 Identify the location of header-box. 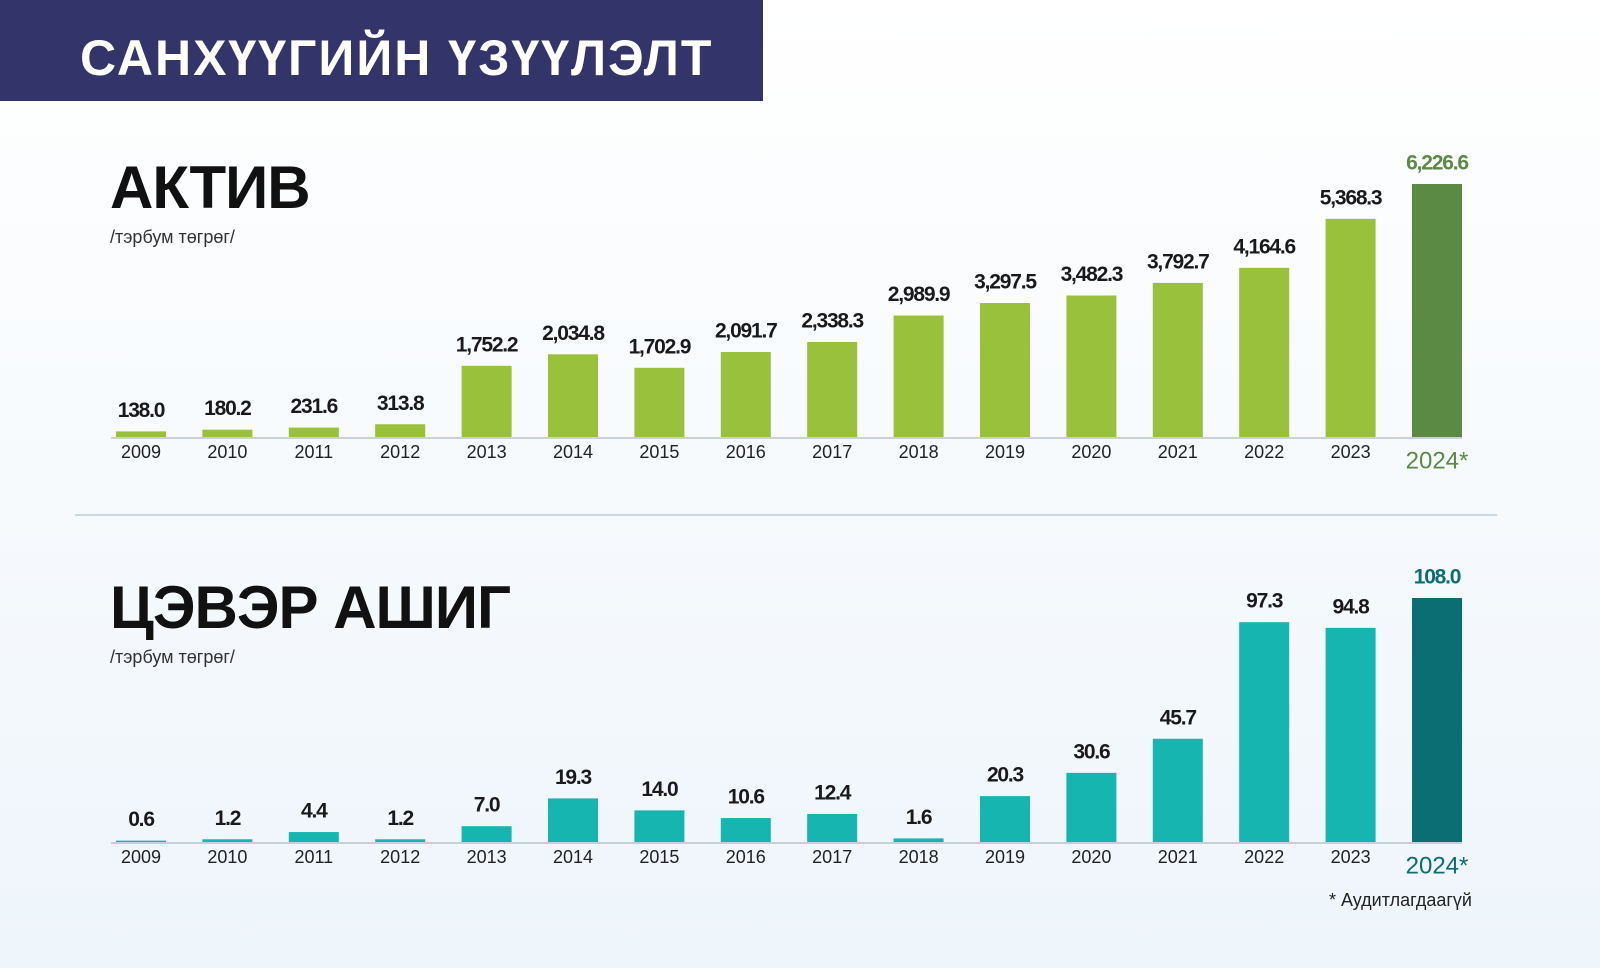
(381, 50).